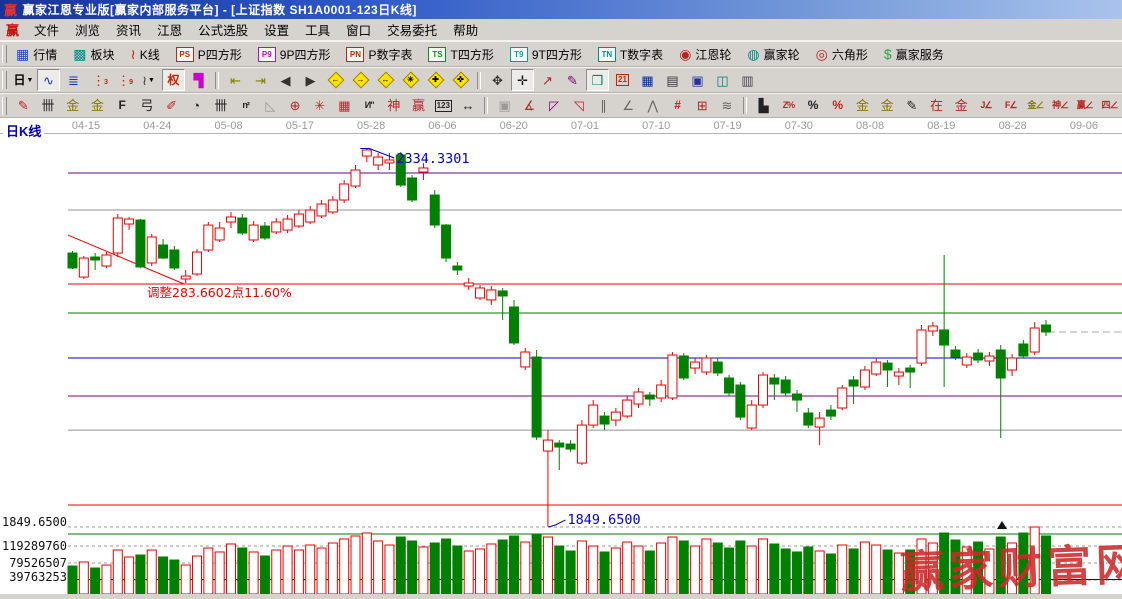 The image size is (1122, 599). I want to click on calculator-button: ▦, so click(647, 80).